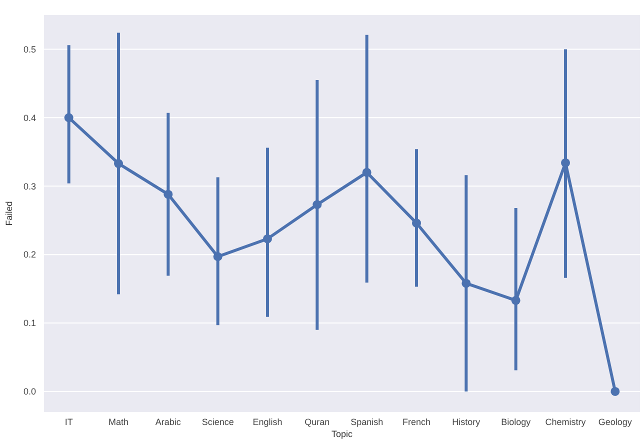 This screenshot has height=439, width=643. I want to click on x-tick-label: Geology, so click(615, 422).